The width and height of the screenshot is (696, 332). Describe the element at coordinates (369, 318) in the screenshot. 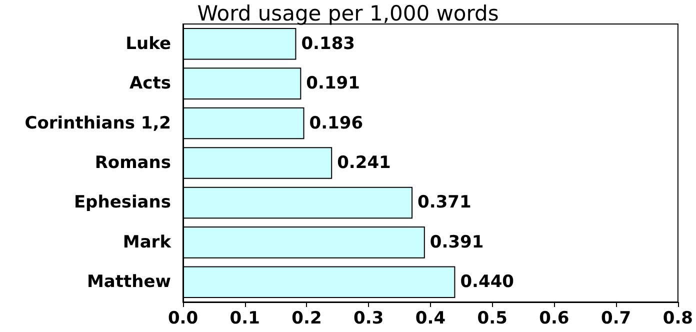

I see `x-tick-label: 0.3` at that location.